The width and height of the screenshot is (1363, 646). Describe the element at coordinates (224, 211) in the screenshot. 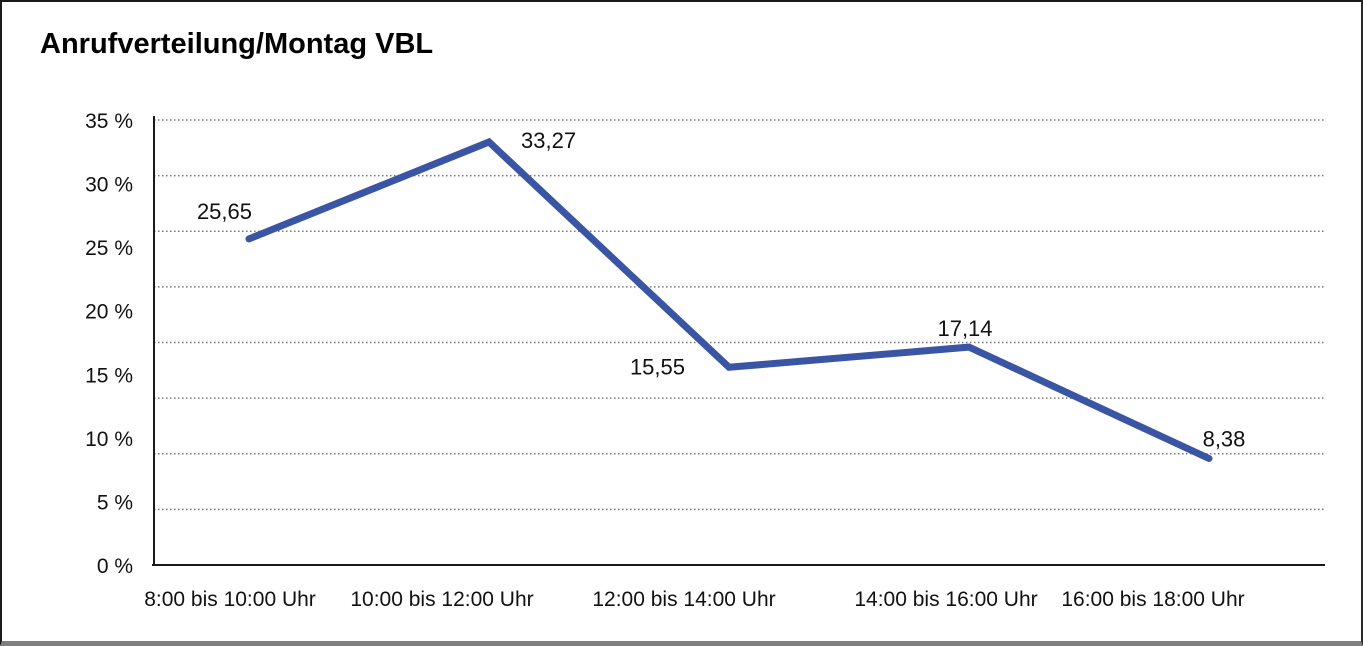

I see `point-value-label: 25,65` at that location.